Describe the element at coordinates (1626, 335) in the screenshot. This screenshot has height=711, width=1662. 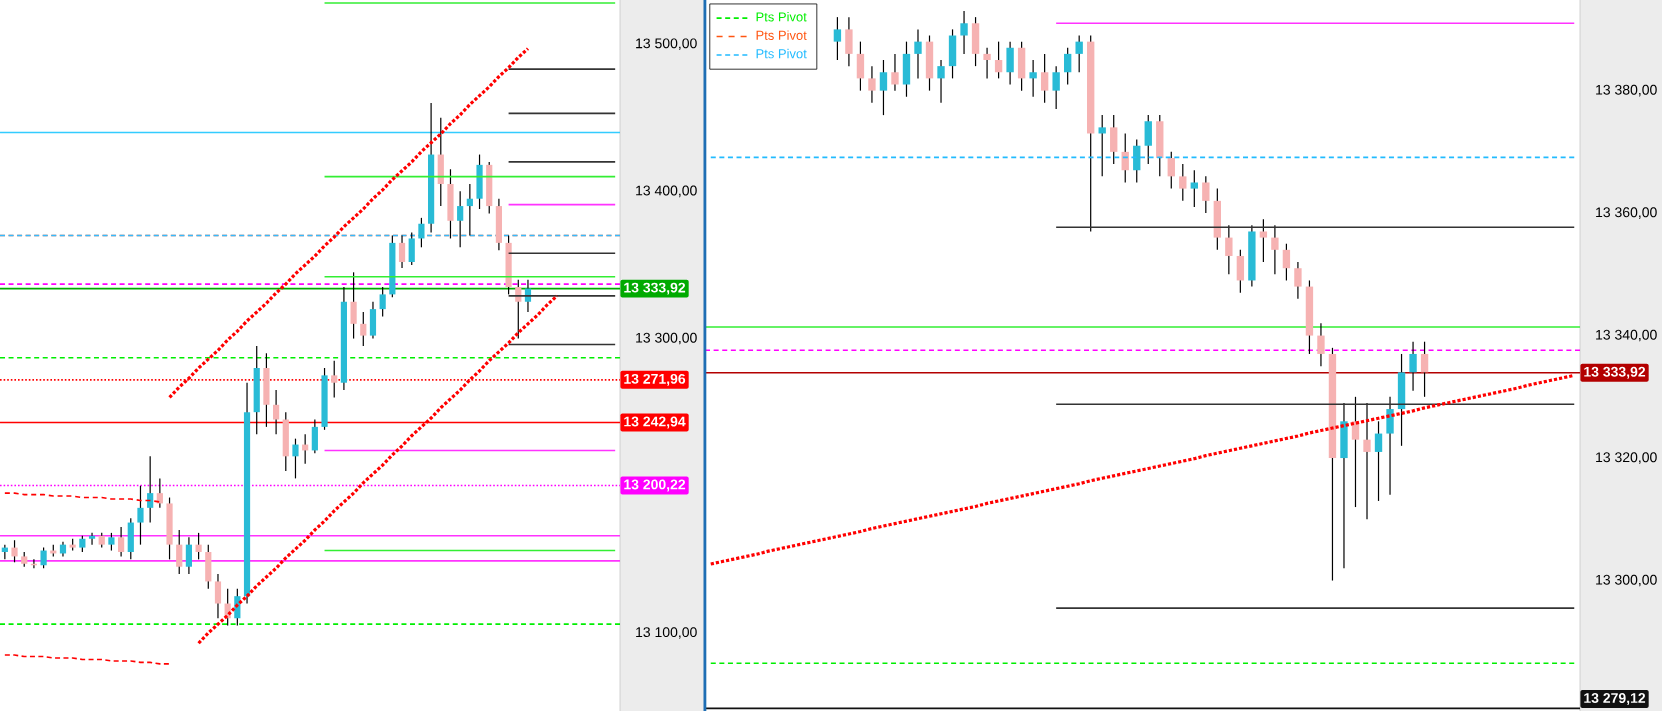
I see `y-tick-label: 13 340,00` at that location.